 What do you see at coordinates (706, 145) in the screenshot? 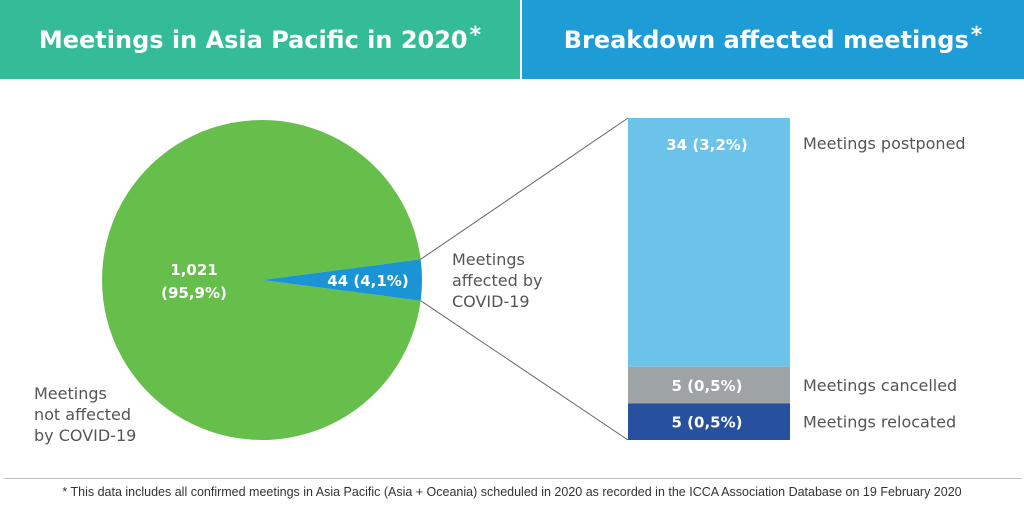
I see `bar-label-postponed: 34 (3,2%)` at bounding box center [706, 145].